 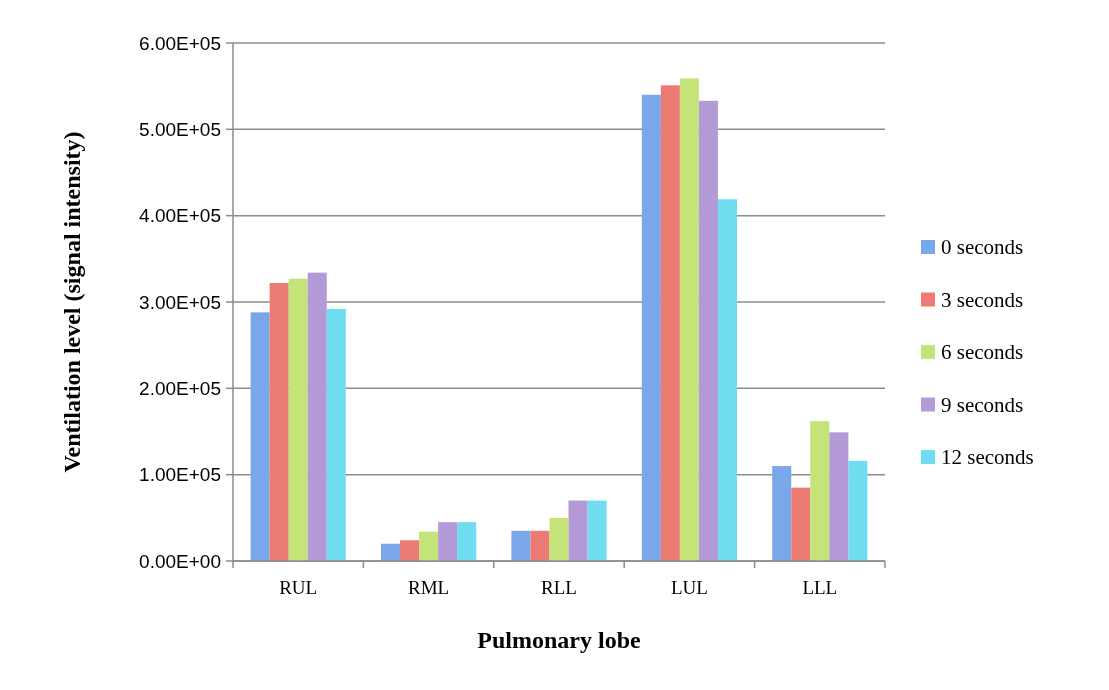 What do you see at coordinates (982, 352) in the screenshot?
I see `legend-label: 6 seconds` at bounding box center [982, 352].